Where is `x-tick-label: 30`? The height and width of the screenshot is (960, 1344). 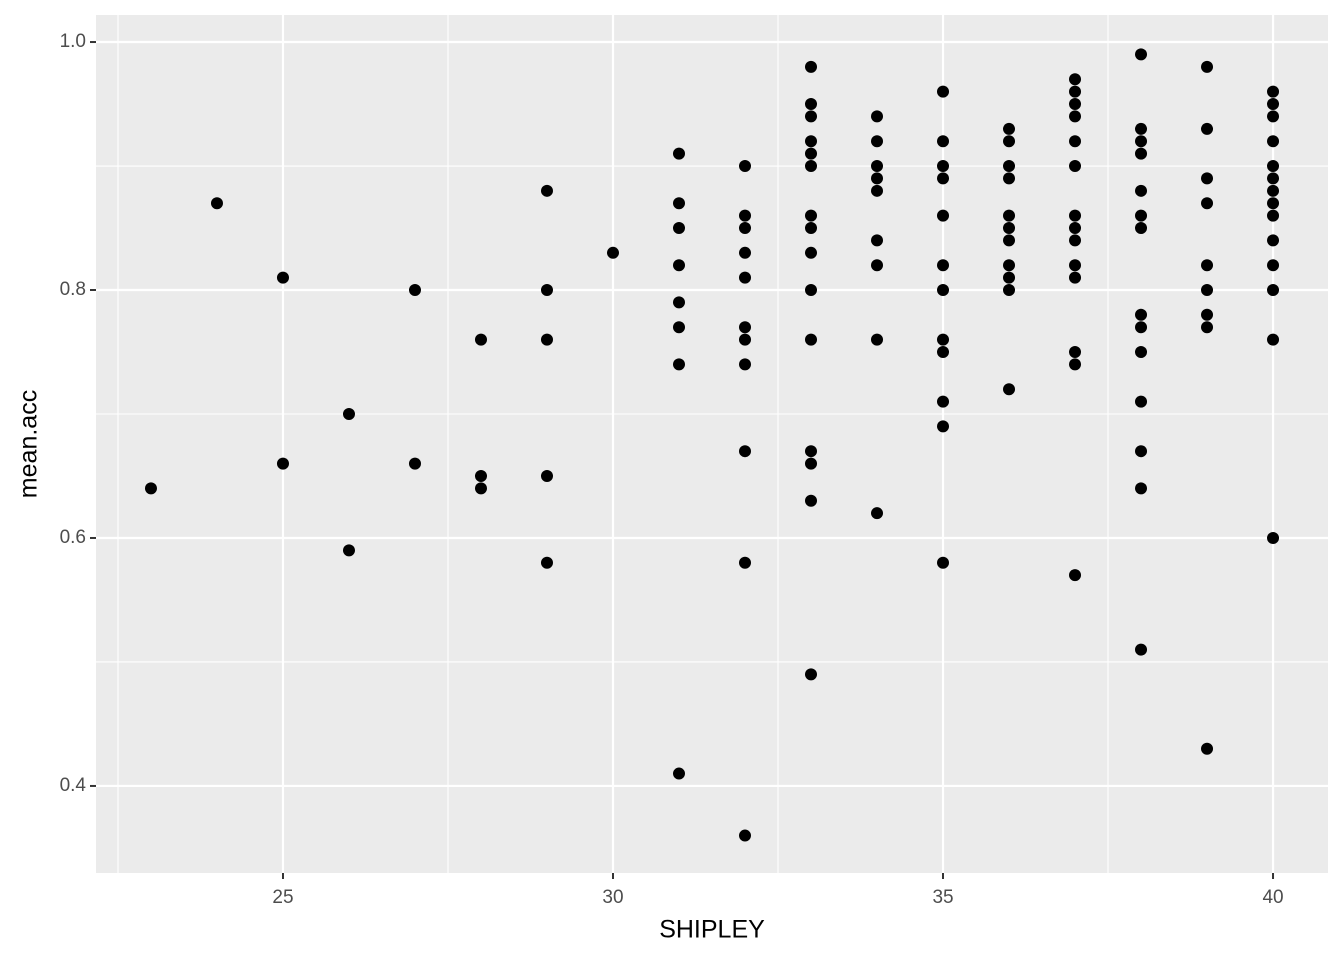
x-tick-label: 30 is located at coordinates (612, 897).